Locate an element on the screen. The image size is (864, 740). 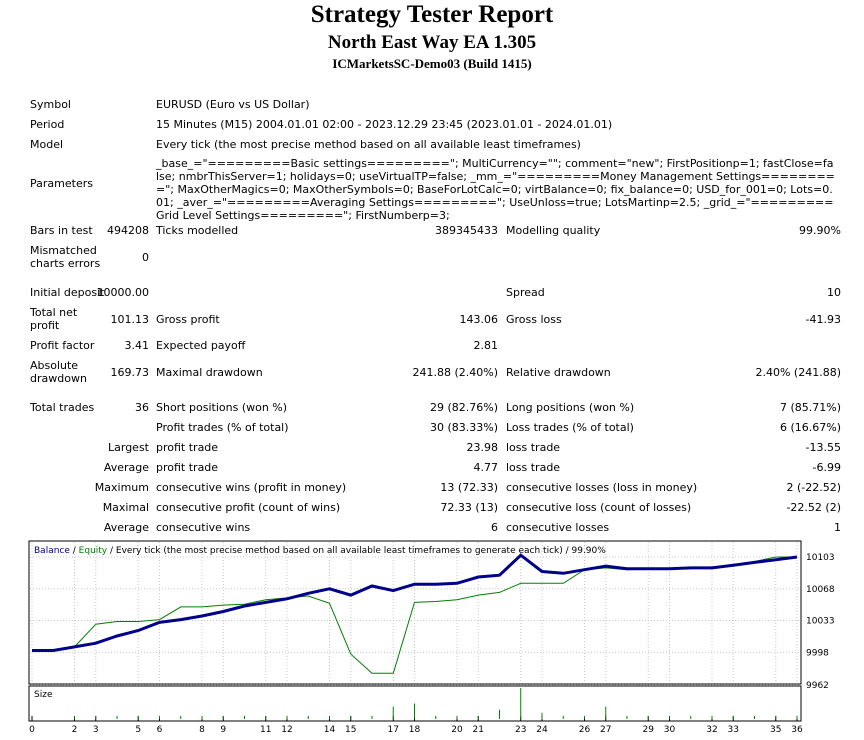
expected-payoff-label: Expected payoff is located at coordinates (201, 345).